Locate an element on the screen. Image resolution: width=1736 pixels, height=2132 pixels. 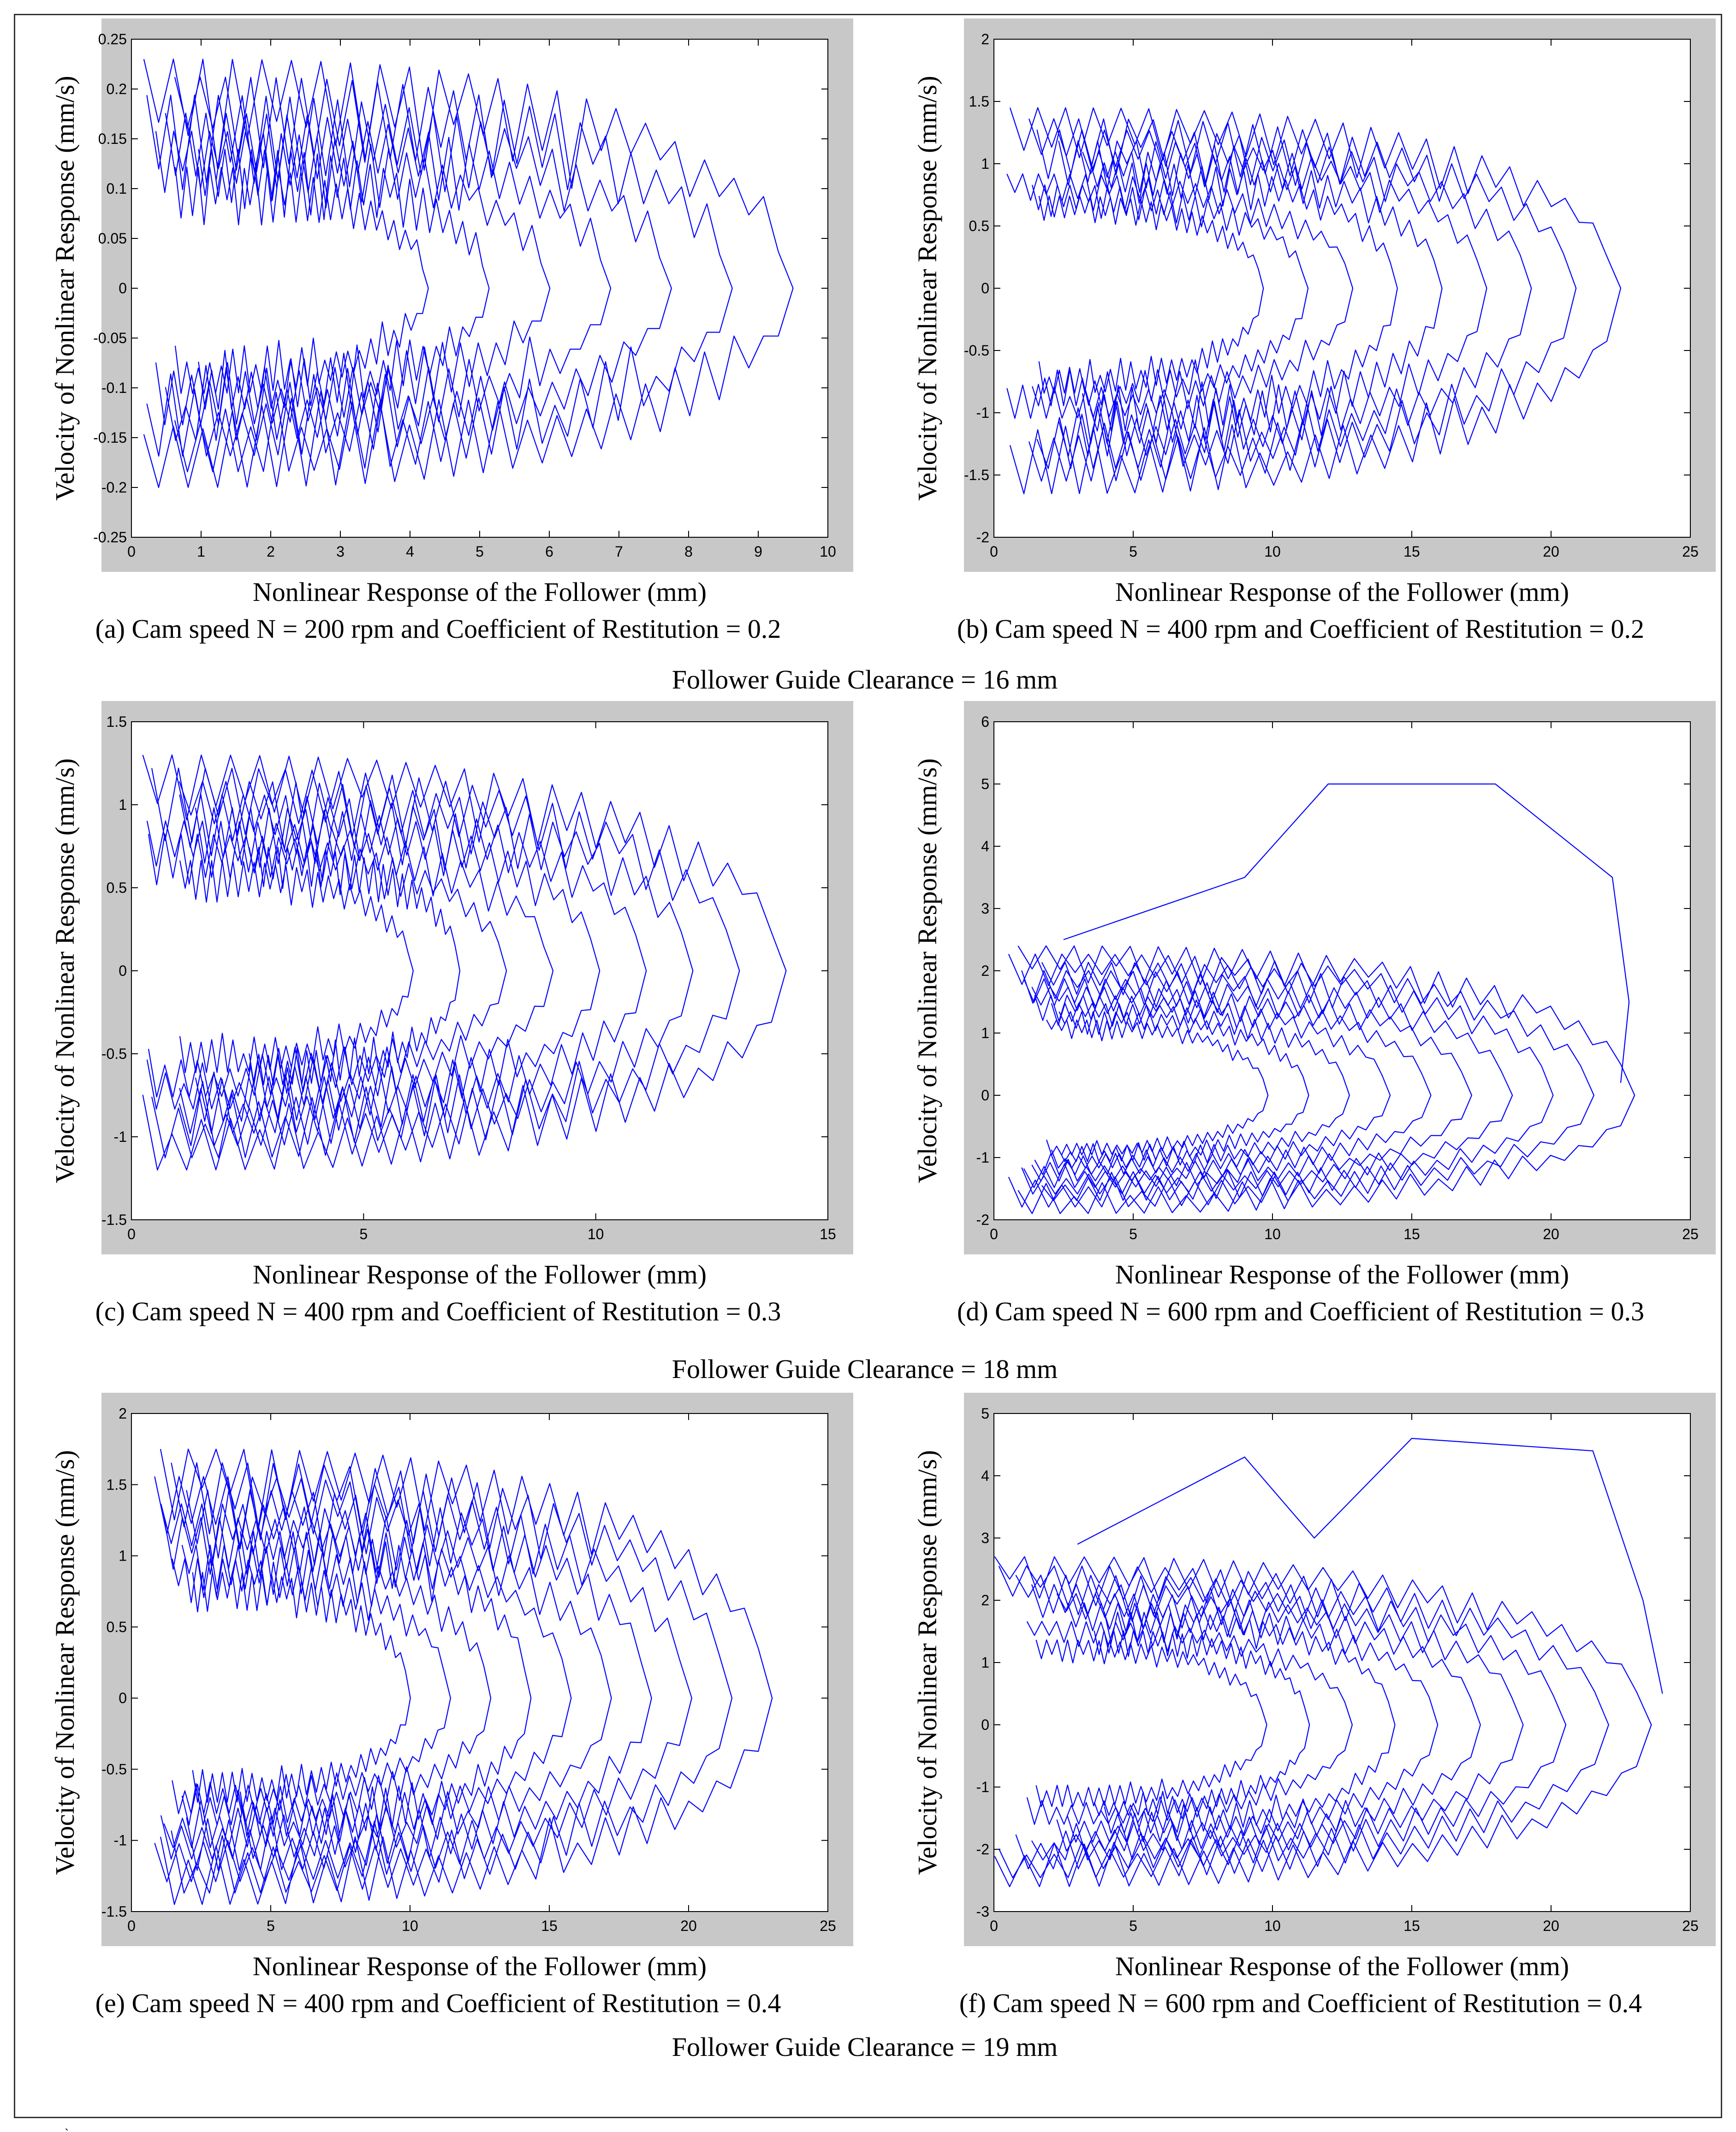
chart-c-xtick-label: 0 is located at coordinates (131, 1234).